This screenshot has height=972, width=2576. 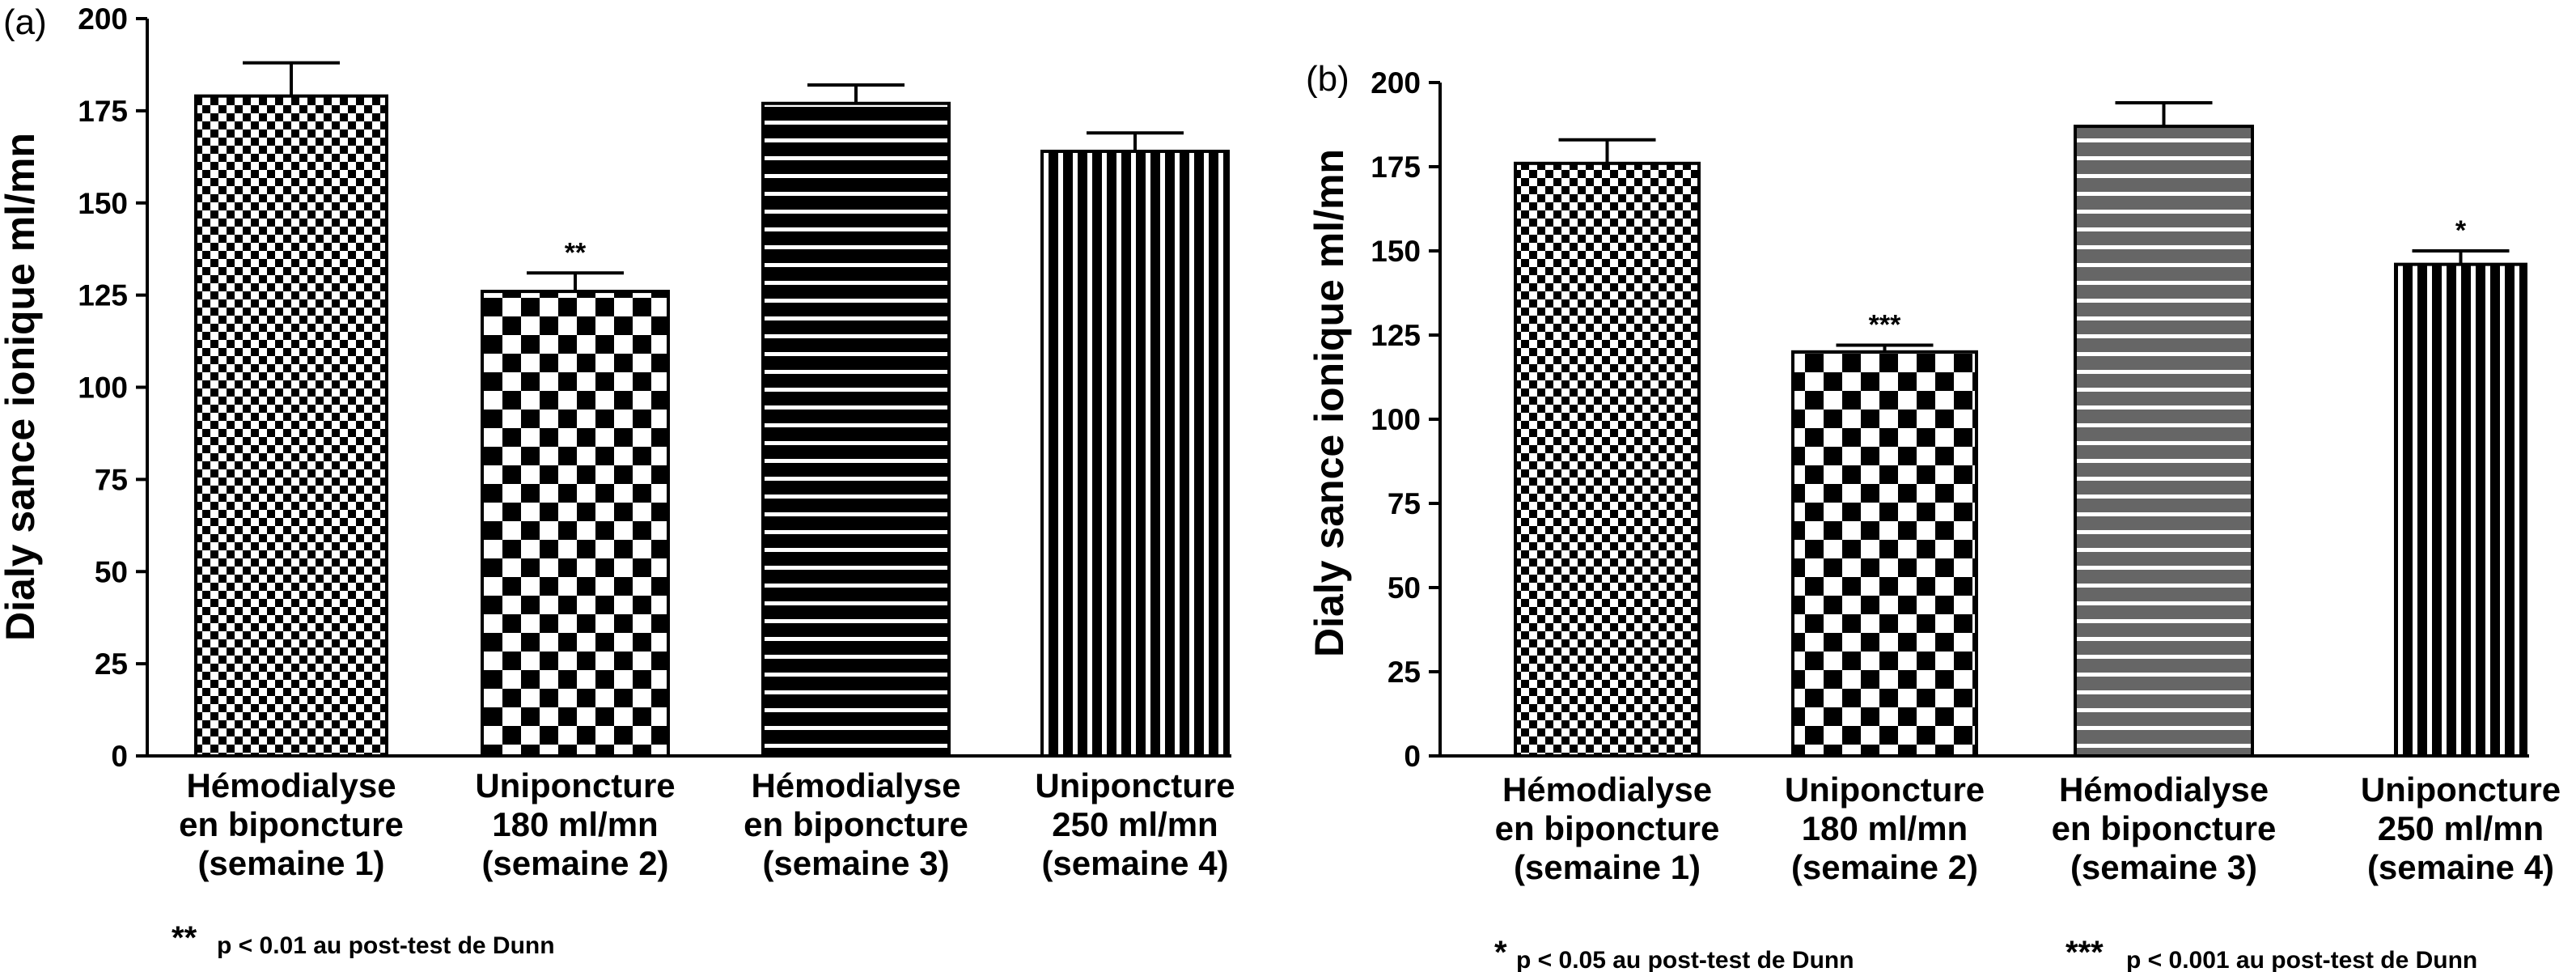 I want to click on significance-marker: **, so click(x=576, y=252).